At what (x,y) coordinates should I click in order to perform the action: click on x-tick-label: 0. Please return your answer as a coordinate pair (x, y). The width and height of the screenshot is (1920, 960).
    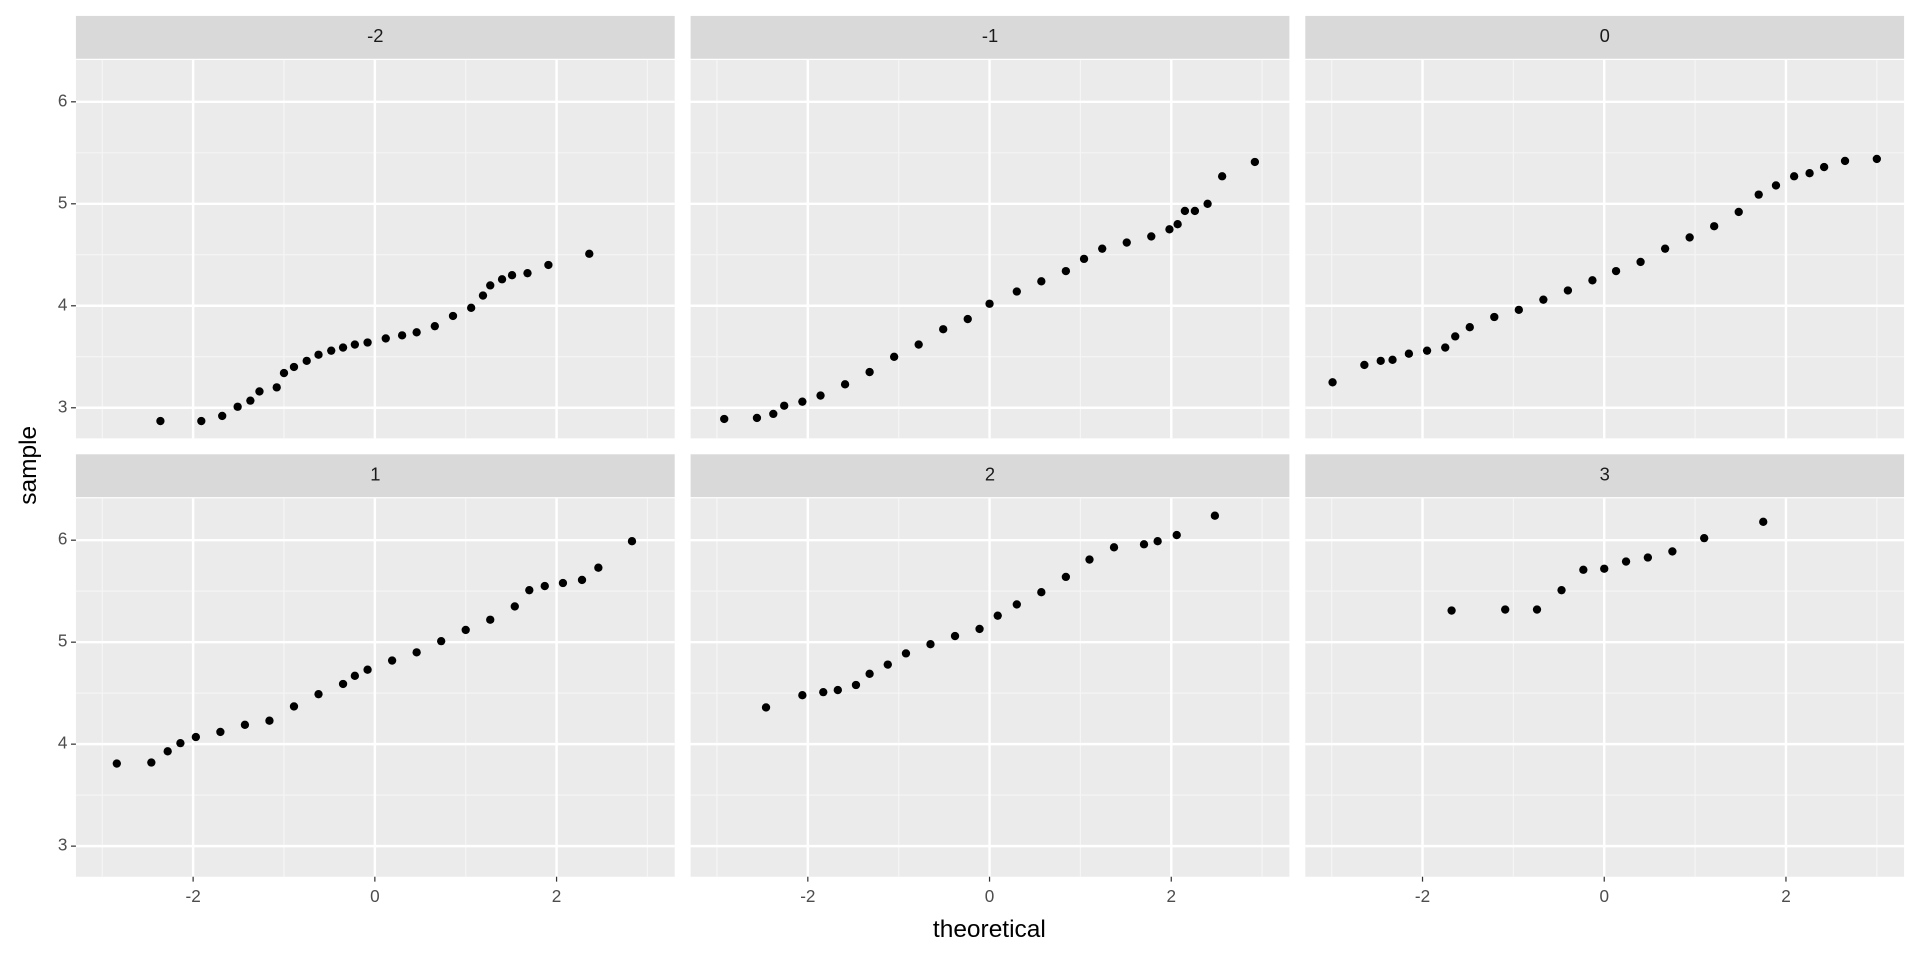
    Looking at the image, I should click on (990, 896).